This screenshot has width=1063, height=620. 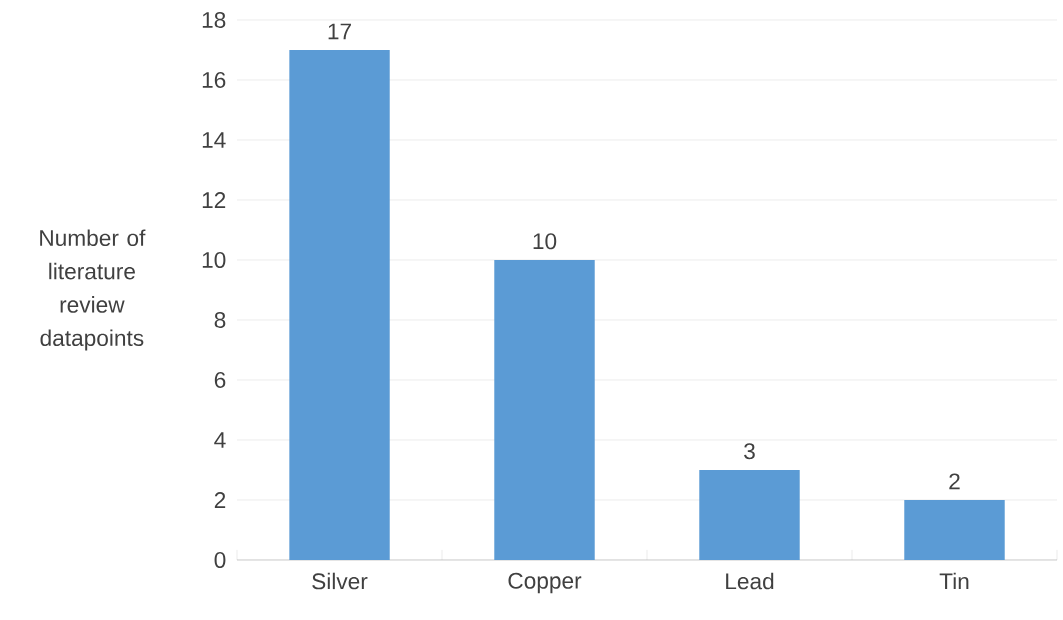 I want to click on y-tick-label: 18, so click(x=214, y=20).